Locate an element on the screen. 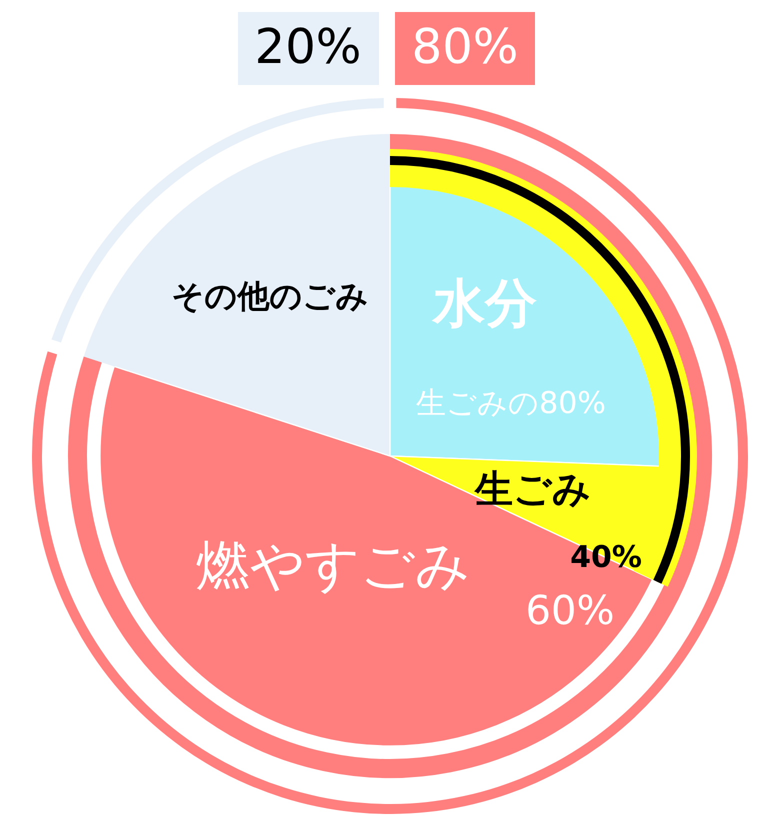 This screenshot has height=822, width=783. data-label: 20% is located at coordinates (308, 47).